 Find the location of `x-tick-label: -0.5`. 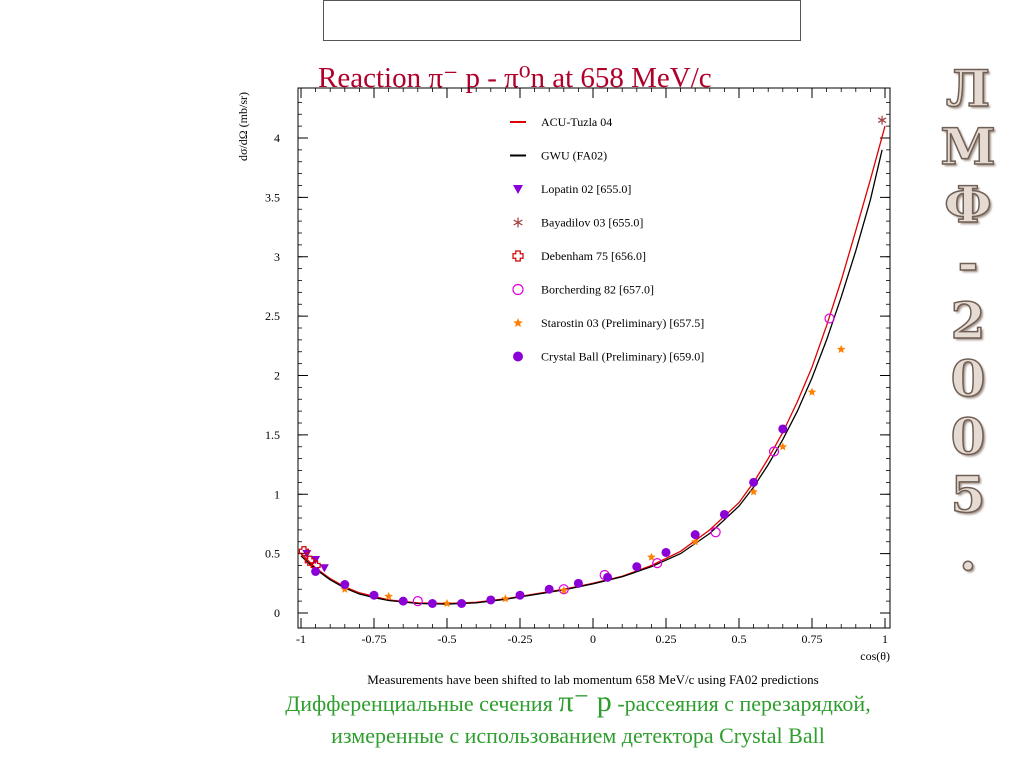

x-tick-label: -0.5 is located at coordinates (447, 639).